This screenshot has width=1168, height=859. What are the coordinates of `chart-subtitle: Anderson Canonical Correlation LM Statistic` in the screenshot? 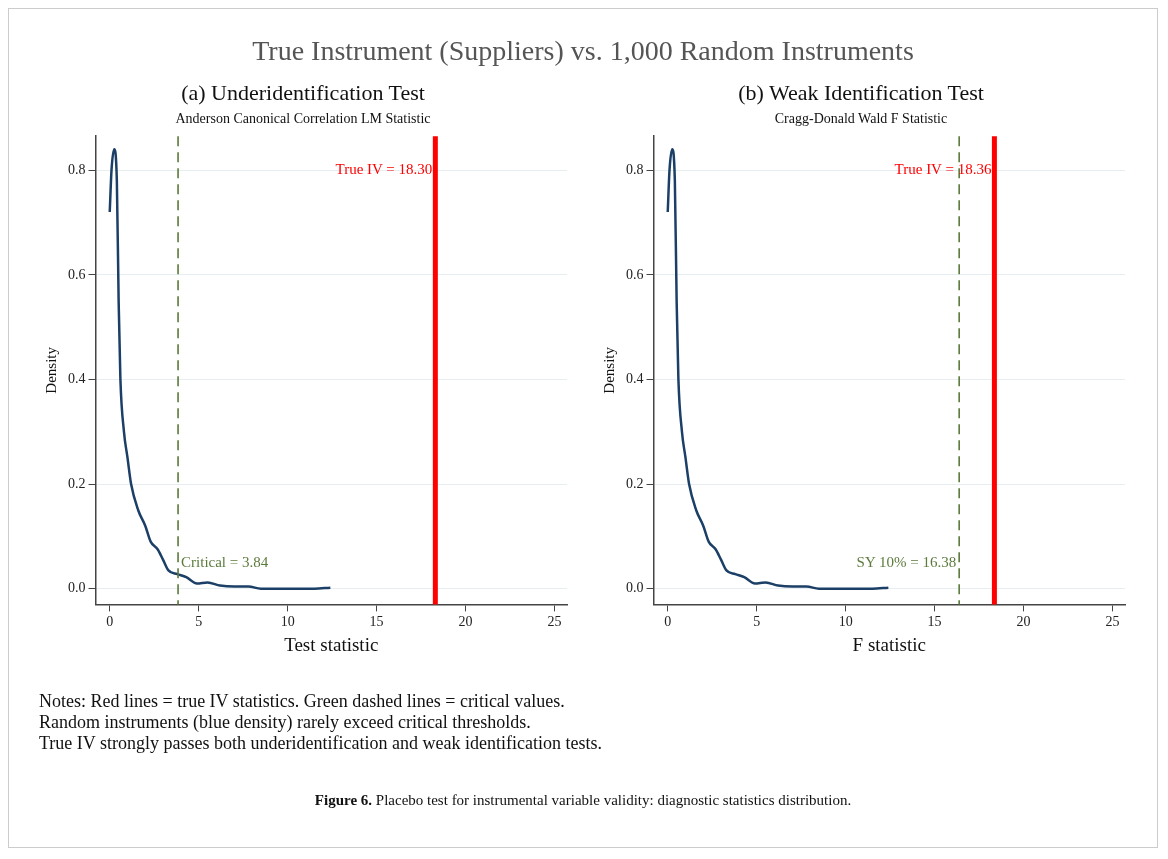 It's located at (303, 119).